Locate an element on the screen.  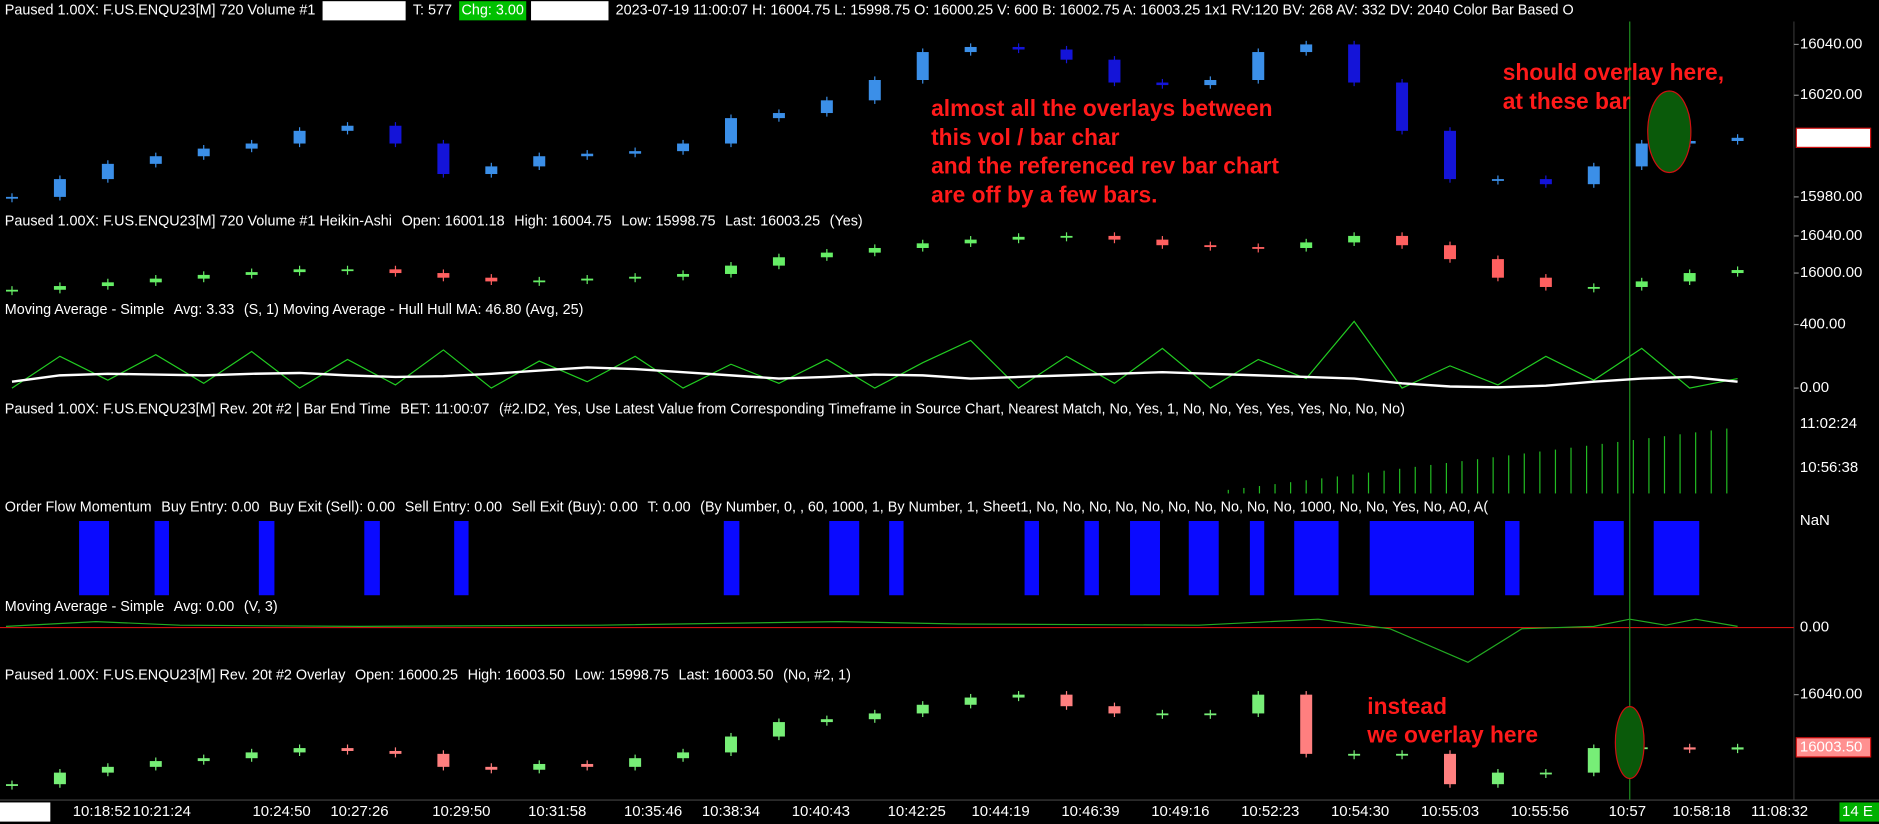
annotation: should overlay here, is located at coordinates (1613, 72).